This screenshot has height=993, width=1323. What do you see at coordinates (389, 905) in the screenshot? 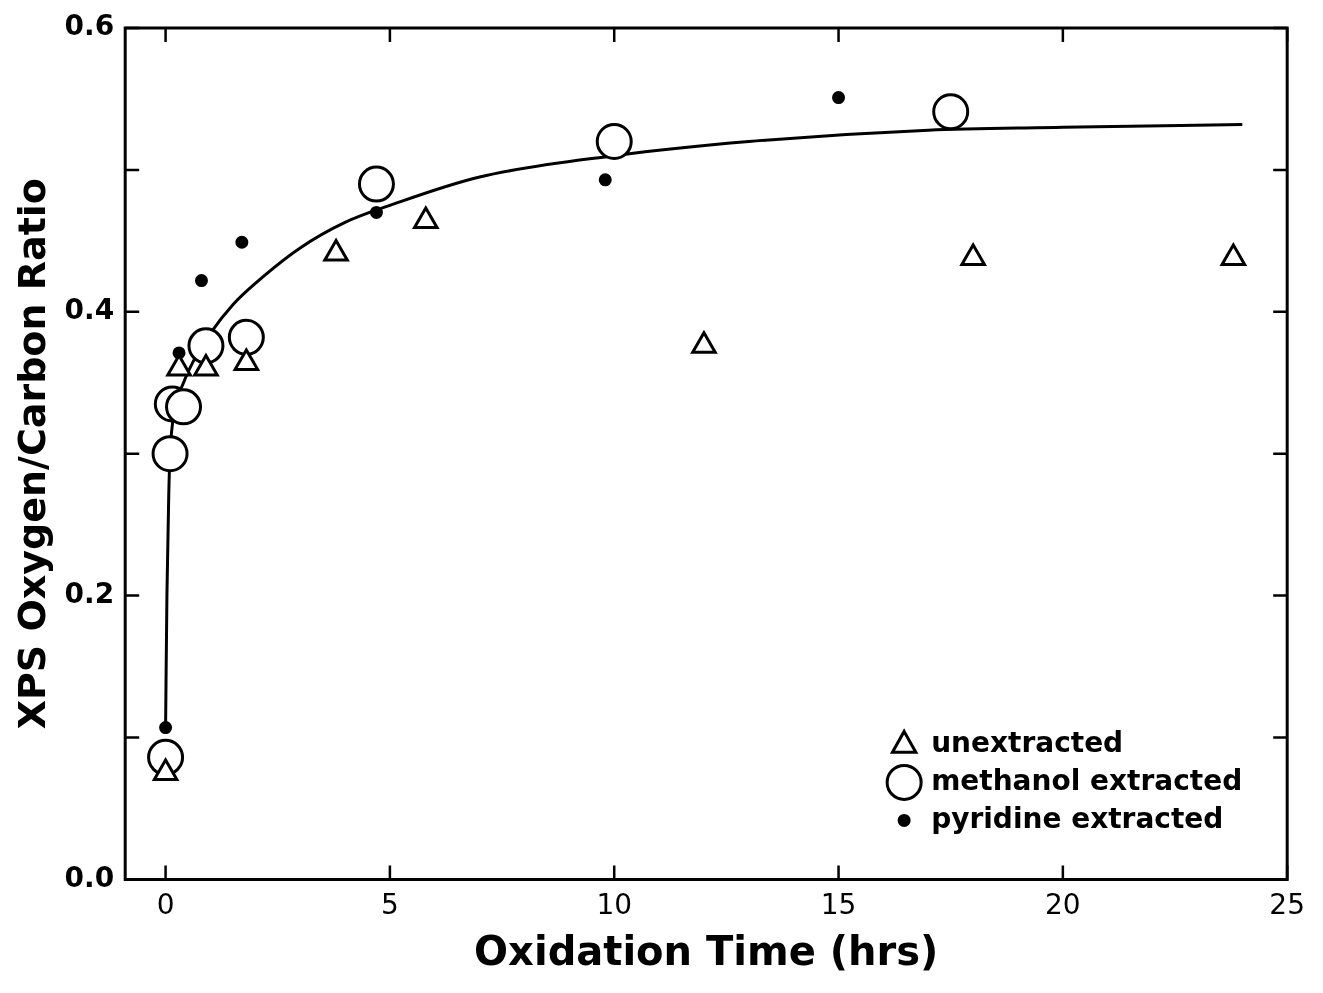
I see `x-tick-label: 5` at bounding box center [389, 905].